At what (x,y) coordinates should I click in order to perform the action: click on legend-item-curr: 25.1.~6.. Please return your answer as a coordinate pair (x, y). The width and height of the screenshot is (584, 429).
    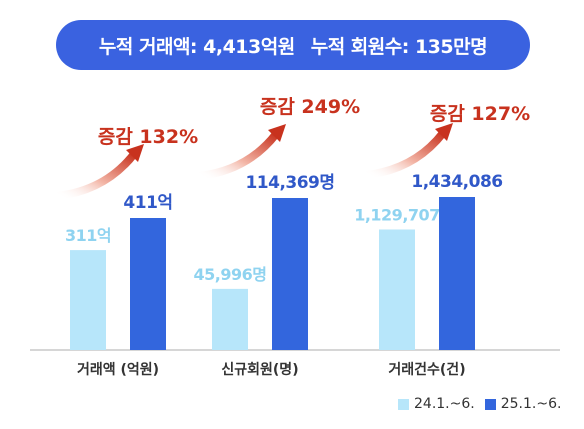
    Looking at the image, I should click on (523, 404).